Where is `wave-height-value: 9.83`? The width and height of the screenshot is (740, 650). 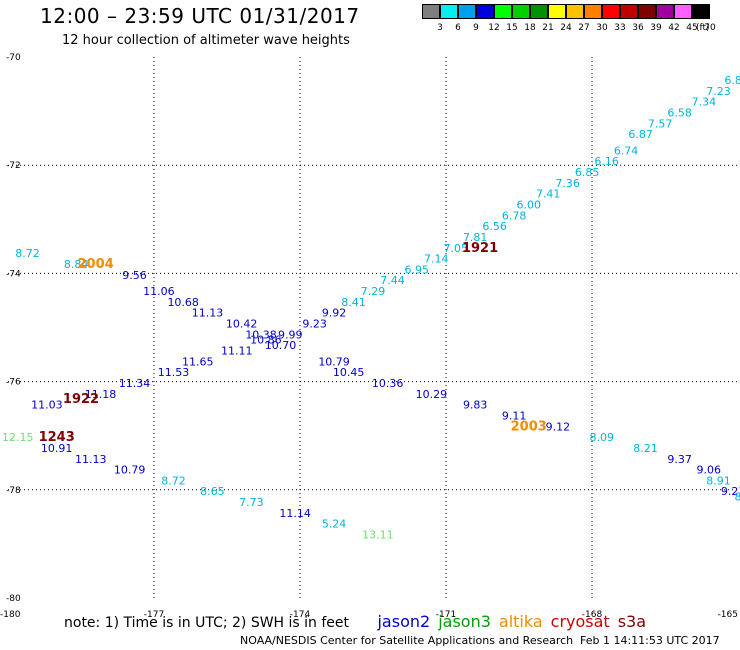 wave-height-value: 9.83 is located at coordinates (475, 405).